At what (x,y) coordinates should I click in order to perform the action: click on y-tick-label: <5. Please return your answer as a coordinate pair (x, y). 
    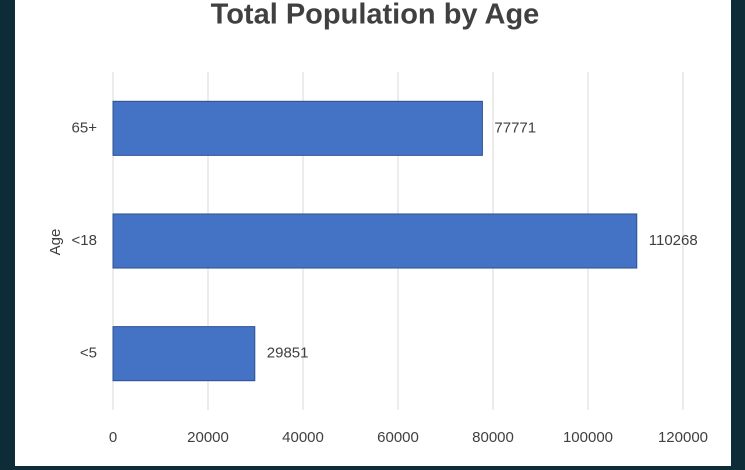
    Looking at the image, I should click on (88, 353).